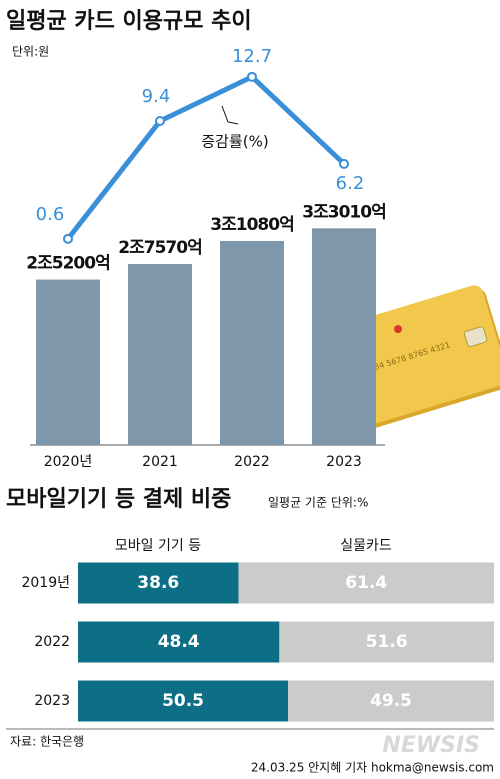 The height and width of the screenshot is (779, 500). Describe the element at coordinates (251, 225) in the screenshot. I see `bar-value-label: 3조1080억` at that location.